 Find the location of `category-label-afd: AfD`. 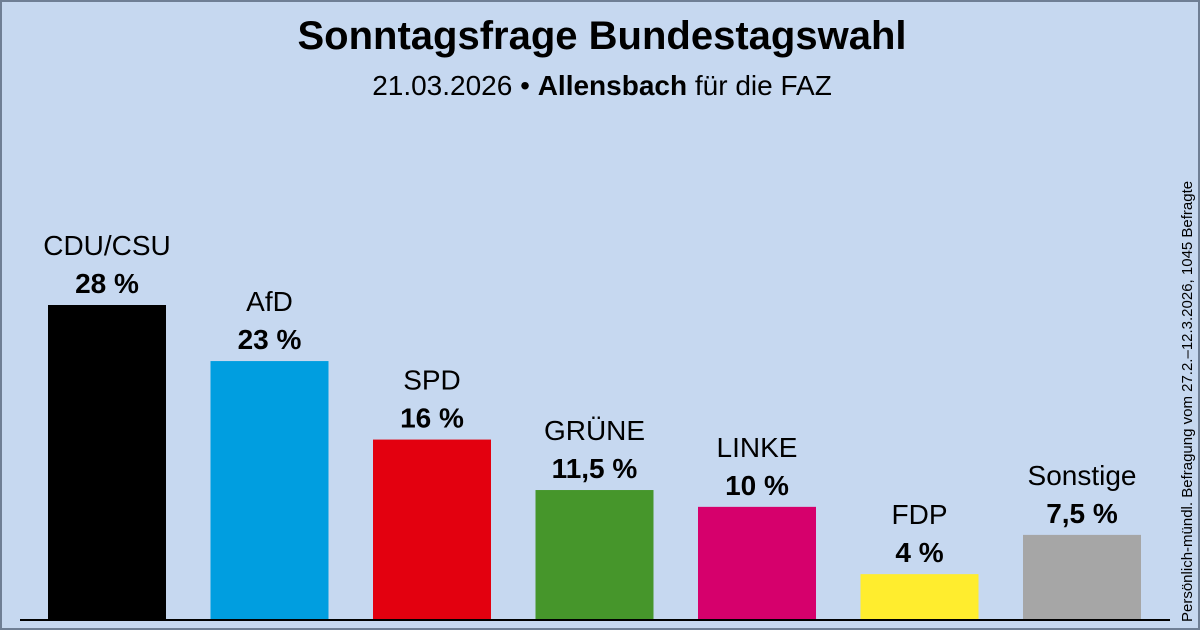

category-label-afd: AfD is located at coordinates (269, 301).